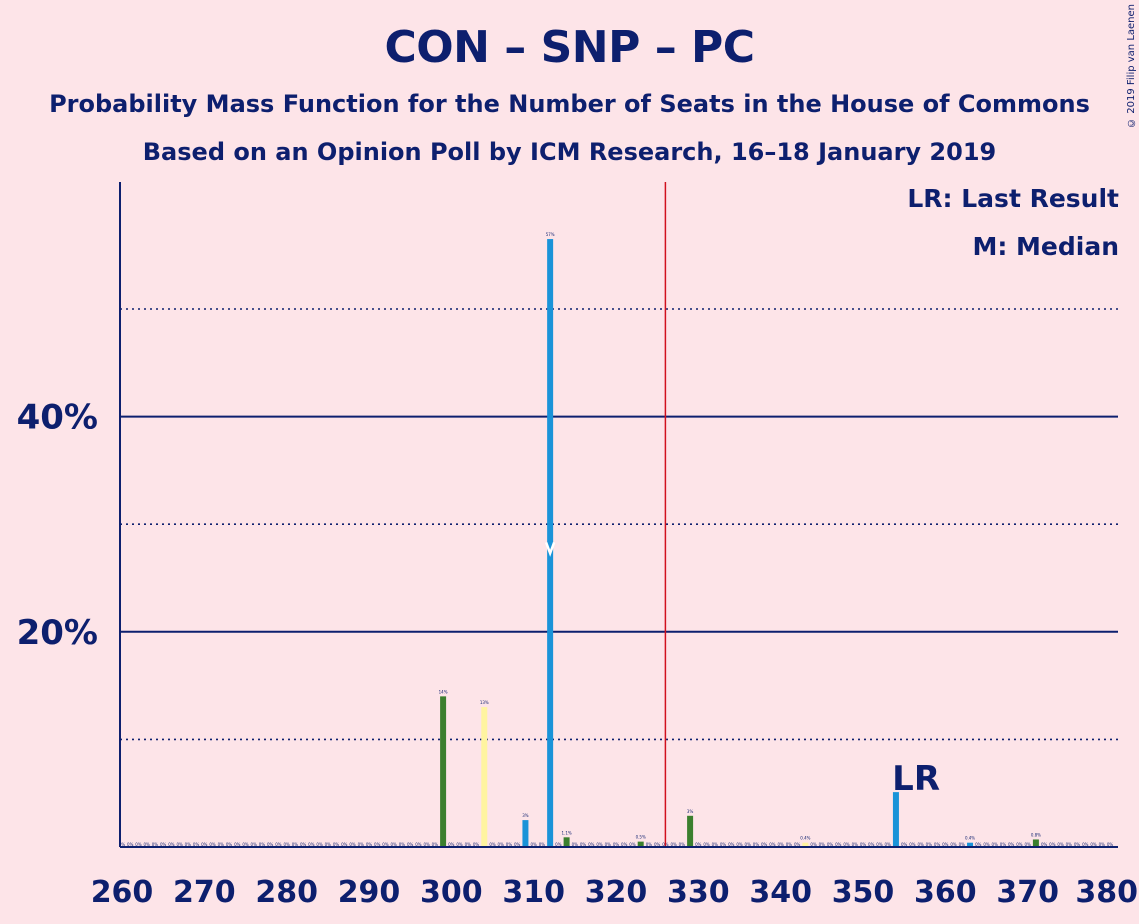 The image size is (1139, 924). What do you see at coordinates (369, 892) in the screenshot?
I see `x-tick-label: 290` at bounding box center [369, 892].